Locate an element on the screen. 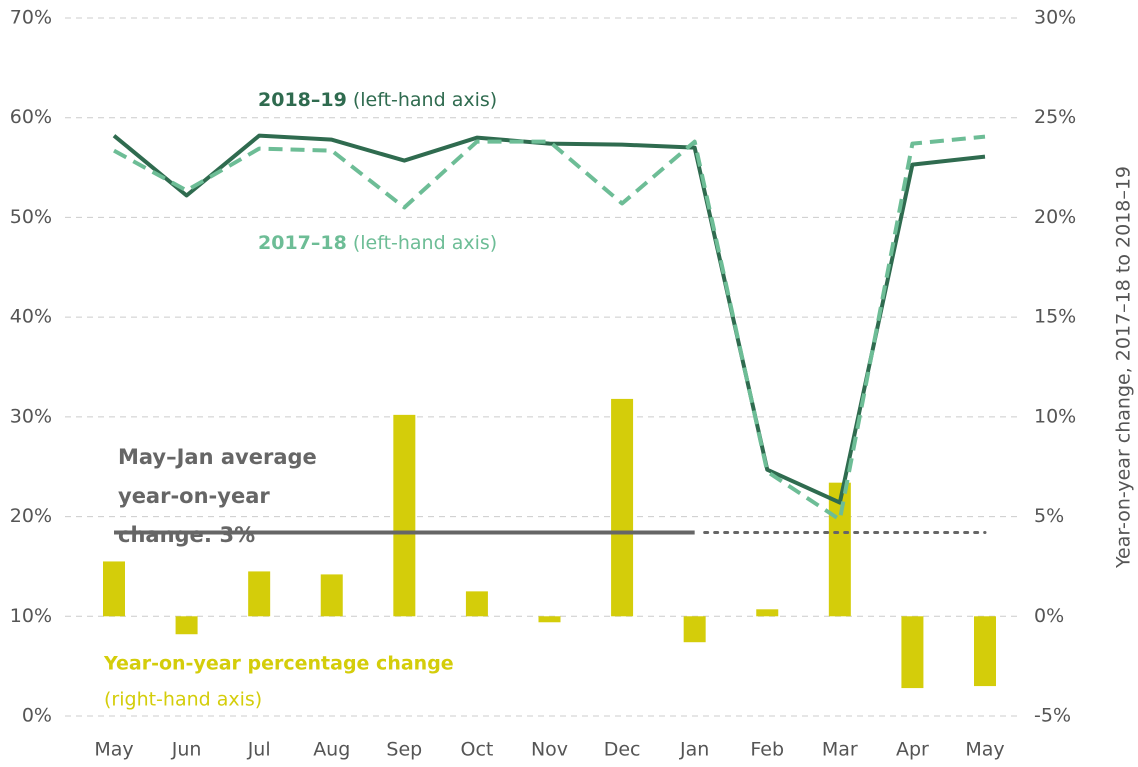 This screenshot has height=767, width=1138. y2-tick-label: 15% is located at coordinates (1055, 317).